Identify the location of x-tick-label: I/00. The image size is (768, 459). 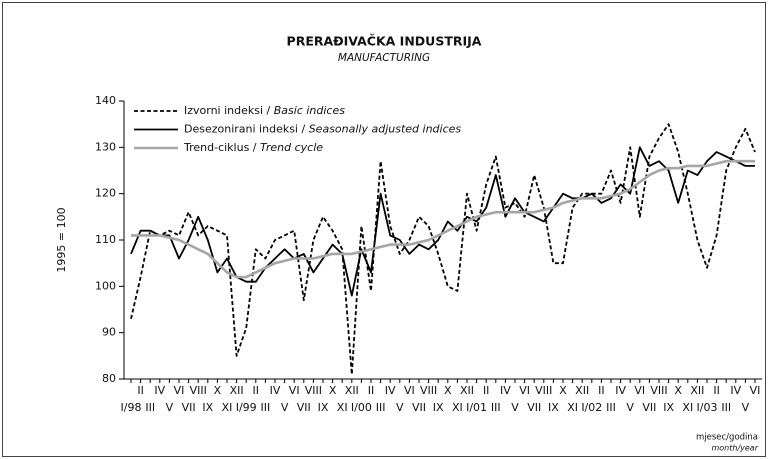
(361, 407).